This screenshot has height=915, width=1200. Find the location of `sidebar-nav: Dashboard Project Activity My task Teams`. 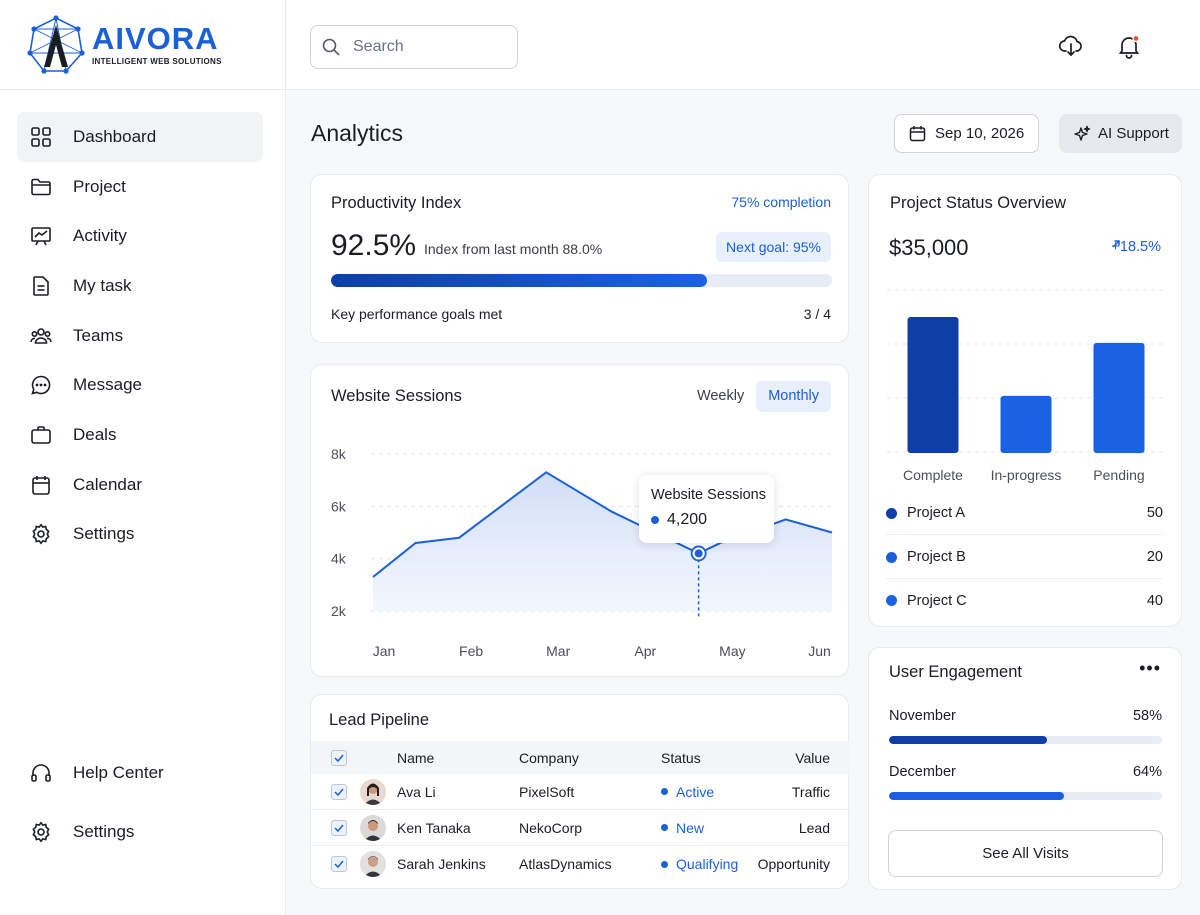

sidebar-nav: Dashboard Project Activity My task Teams is located at coordinates (140, 335).